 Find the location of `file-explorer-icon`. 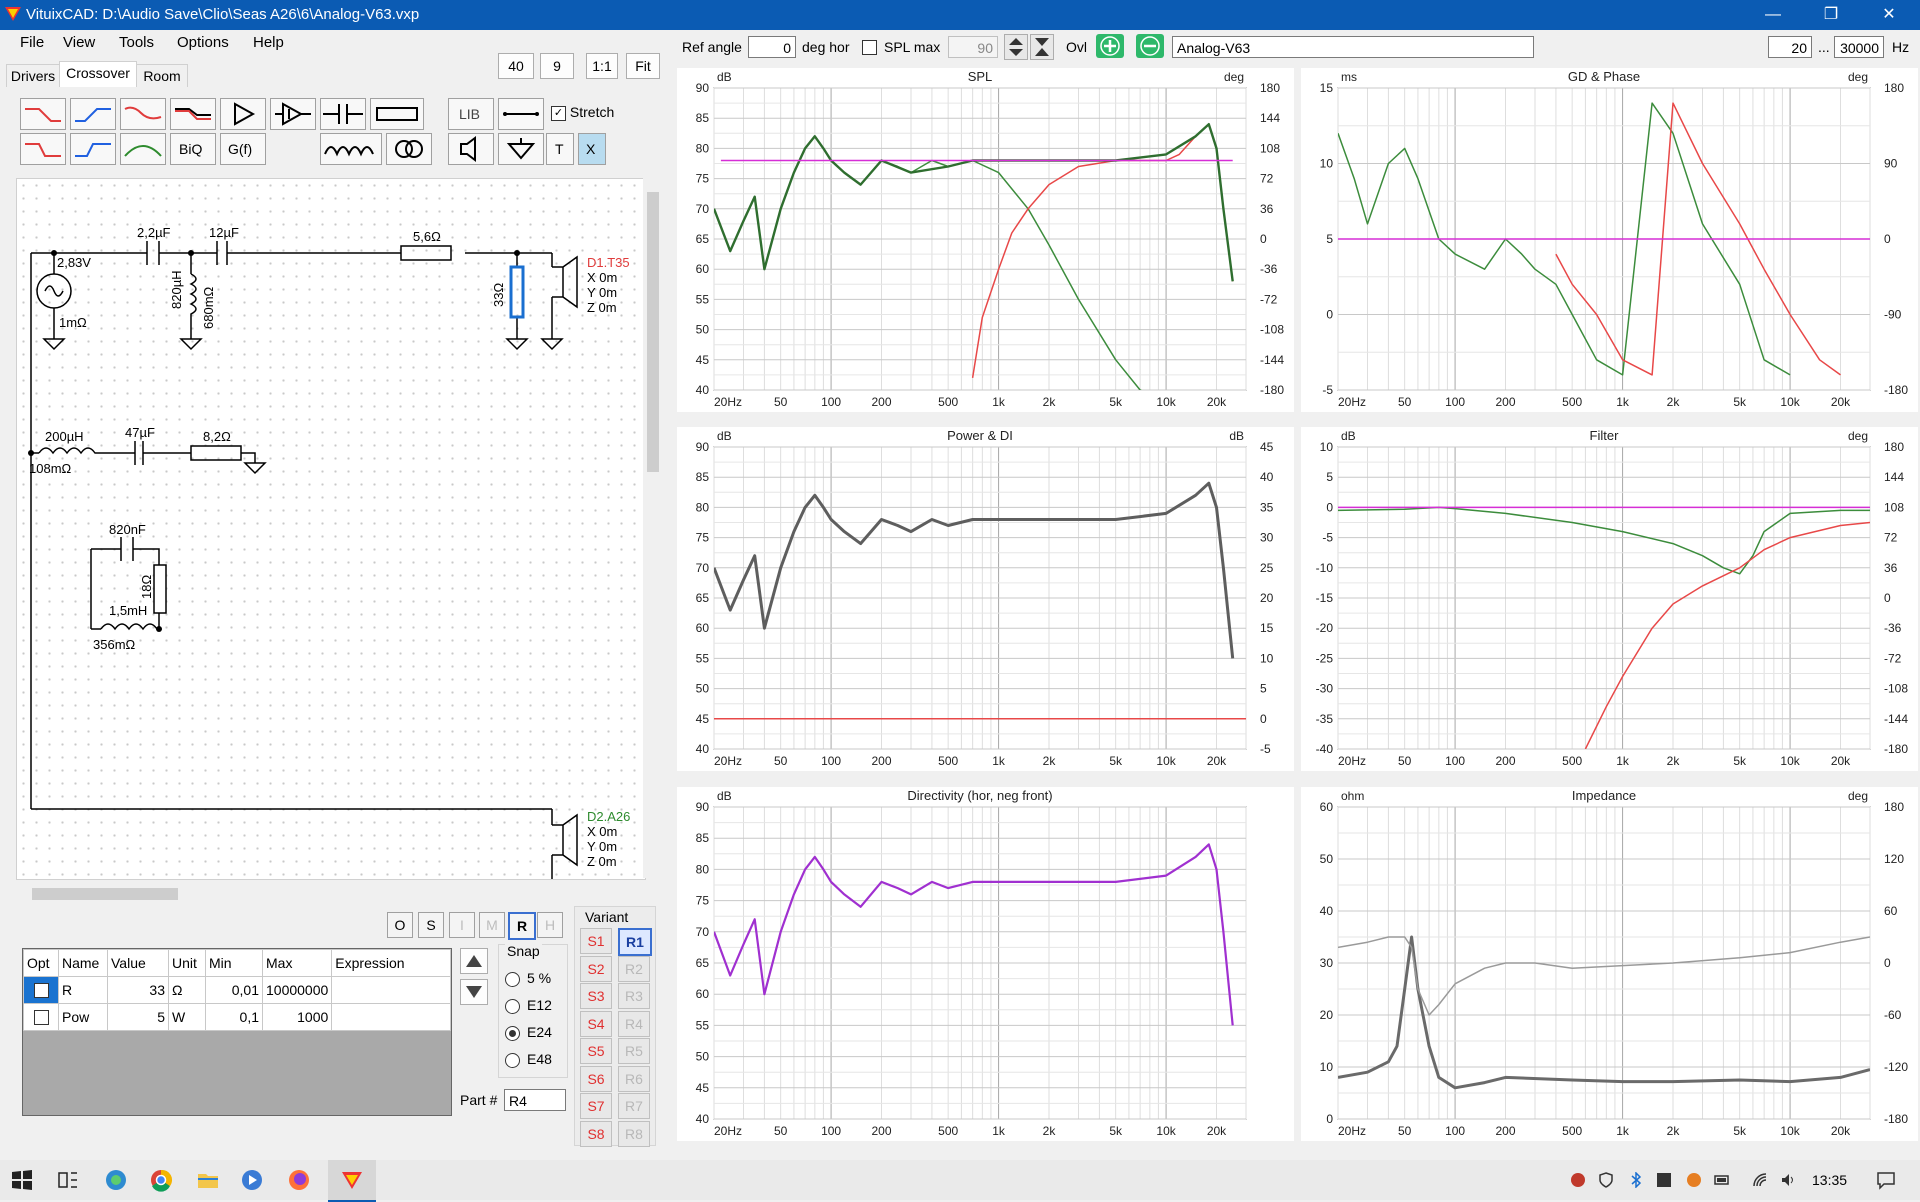

file-explorer-icon is located at coordinates (208, 1180).